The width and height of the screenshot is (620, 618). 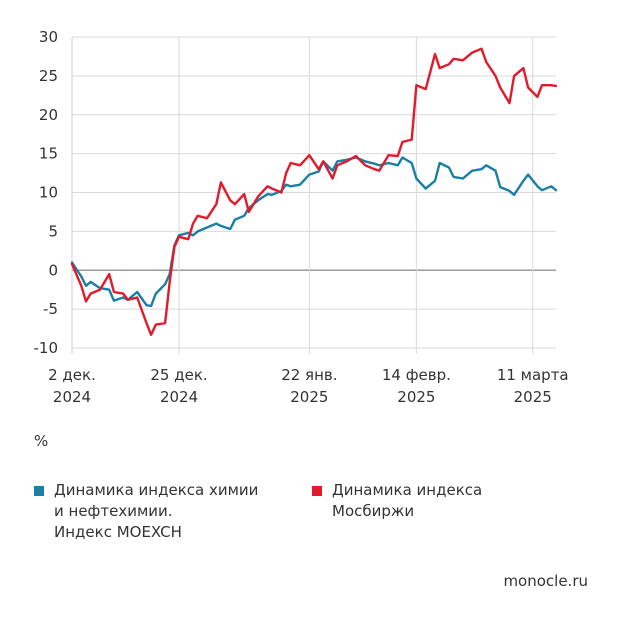 What do you see at coordinates (46, 348) in the screenshot?
I see `y-tick-label: -10` at bounding box center [46, 348].